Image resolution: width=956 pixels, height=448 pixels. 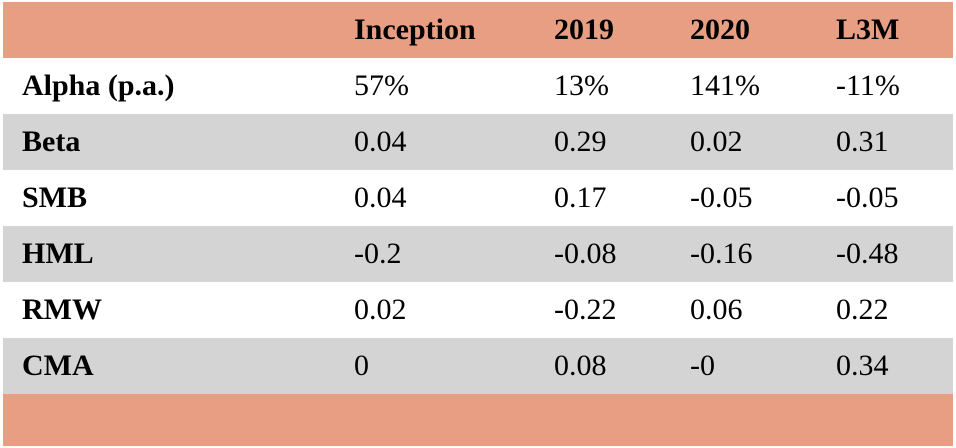 What do you see at coordinates (361, 365) in the screenshot?
I see `table-cell: 0` at bounding box center [361, 365].